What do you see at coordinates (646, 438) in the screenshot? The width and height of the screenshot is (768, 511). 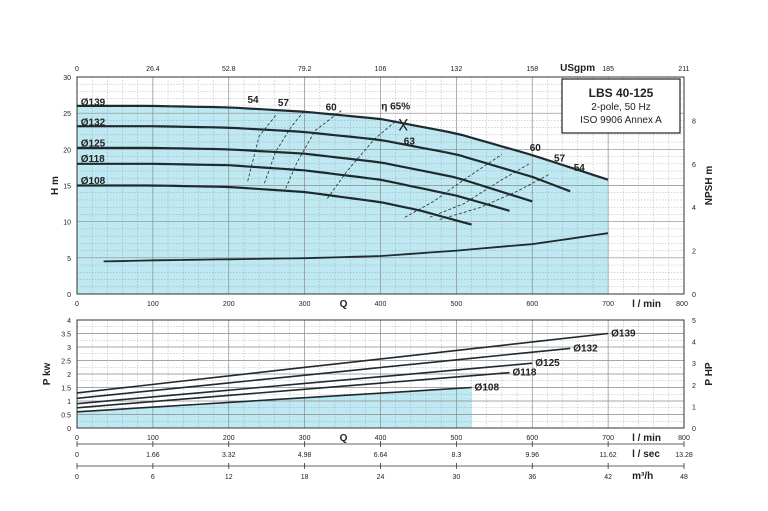 I see `x-unit-label: l / min` at bounding box center [646, 438].